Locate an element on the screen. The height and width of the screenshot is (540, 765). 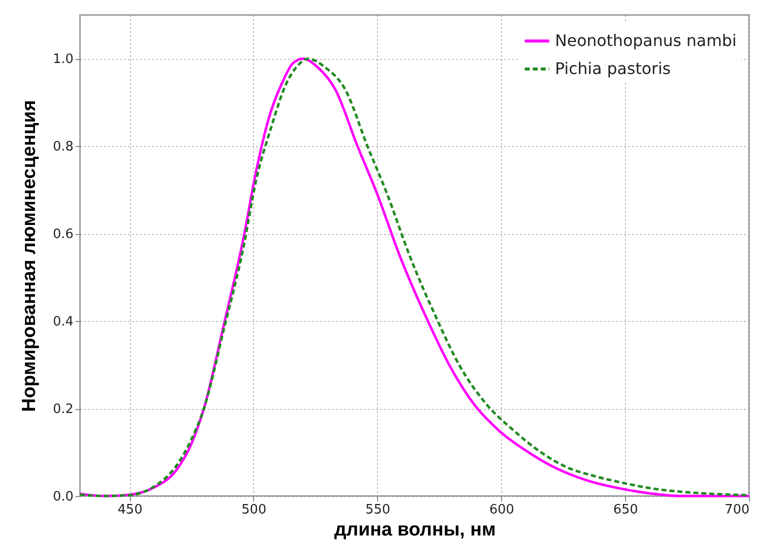
legend-label: Pichia pastoris is located at coordinates (613, 68).